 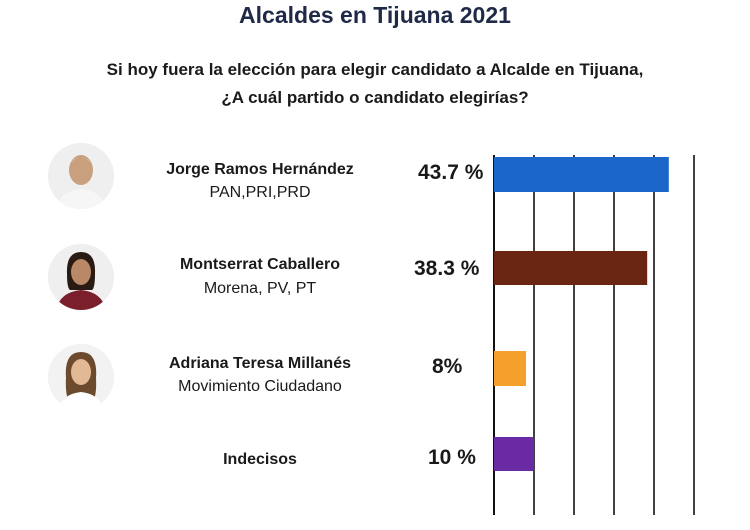 What do you see at coordinates (447, 268) in the screenshot?
I see `value-label-2: 38.3 %` at bounding box center [447, 268].